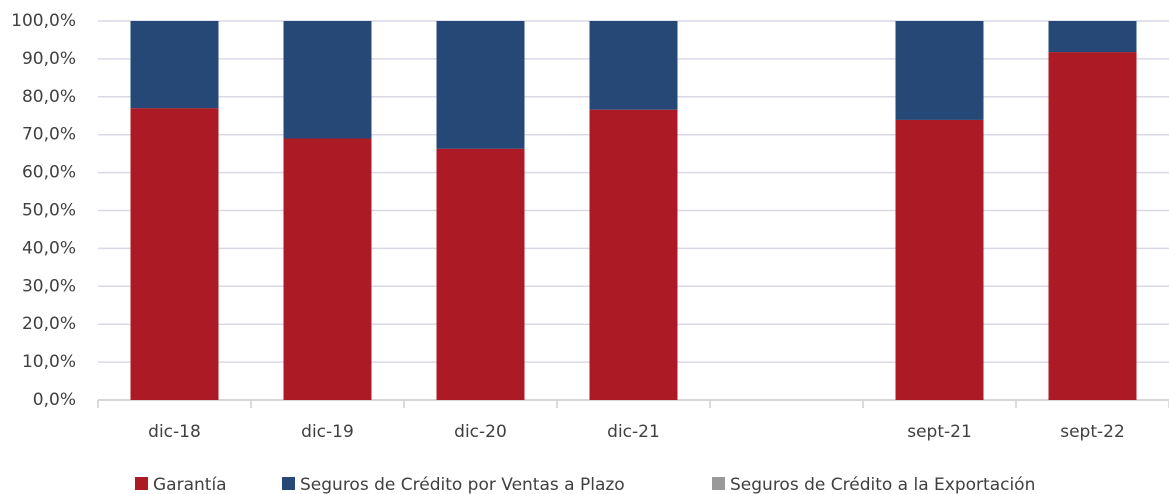  I want to click on y-tick-label: 10,0%, so click(49, 362).